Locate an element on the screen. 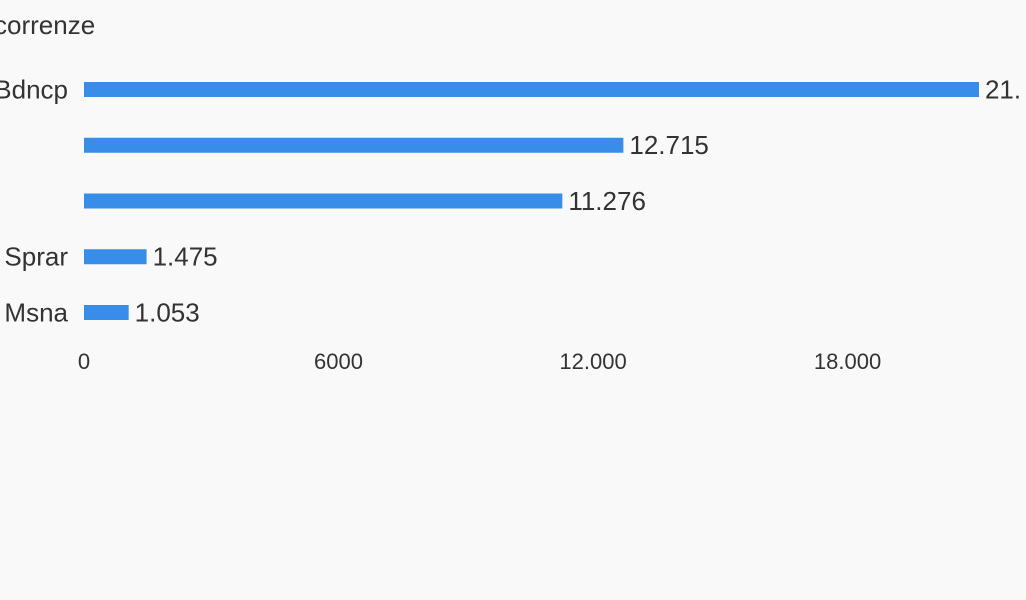 The height and width of the screenshot is (600, 1026). value-label: 12.715 is located at coordinates (669, 145).